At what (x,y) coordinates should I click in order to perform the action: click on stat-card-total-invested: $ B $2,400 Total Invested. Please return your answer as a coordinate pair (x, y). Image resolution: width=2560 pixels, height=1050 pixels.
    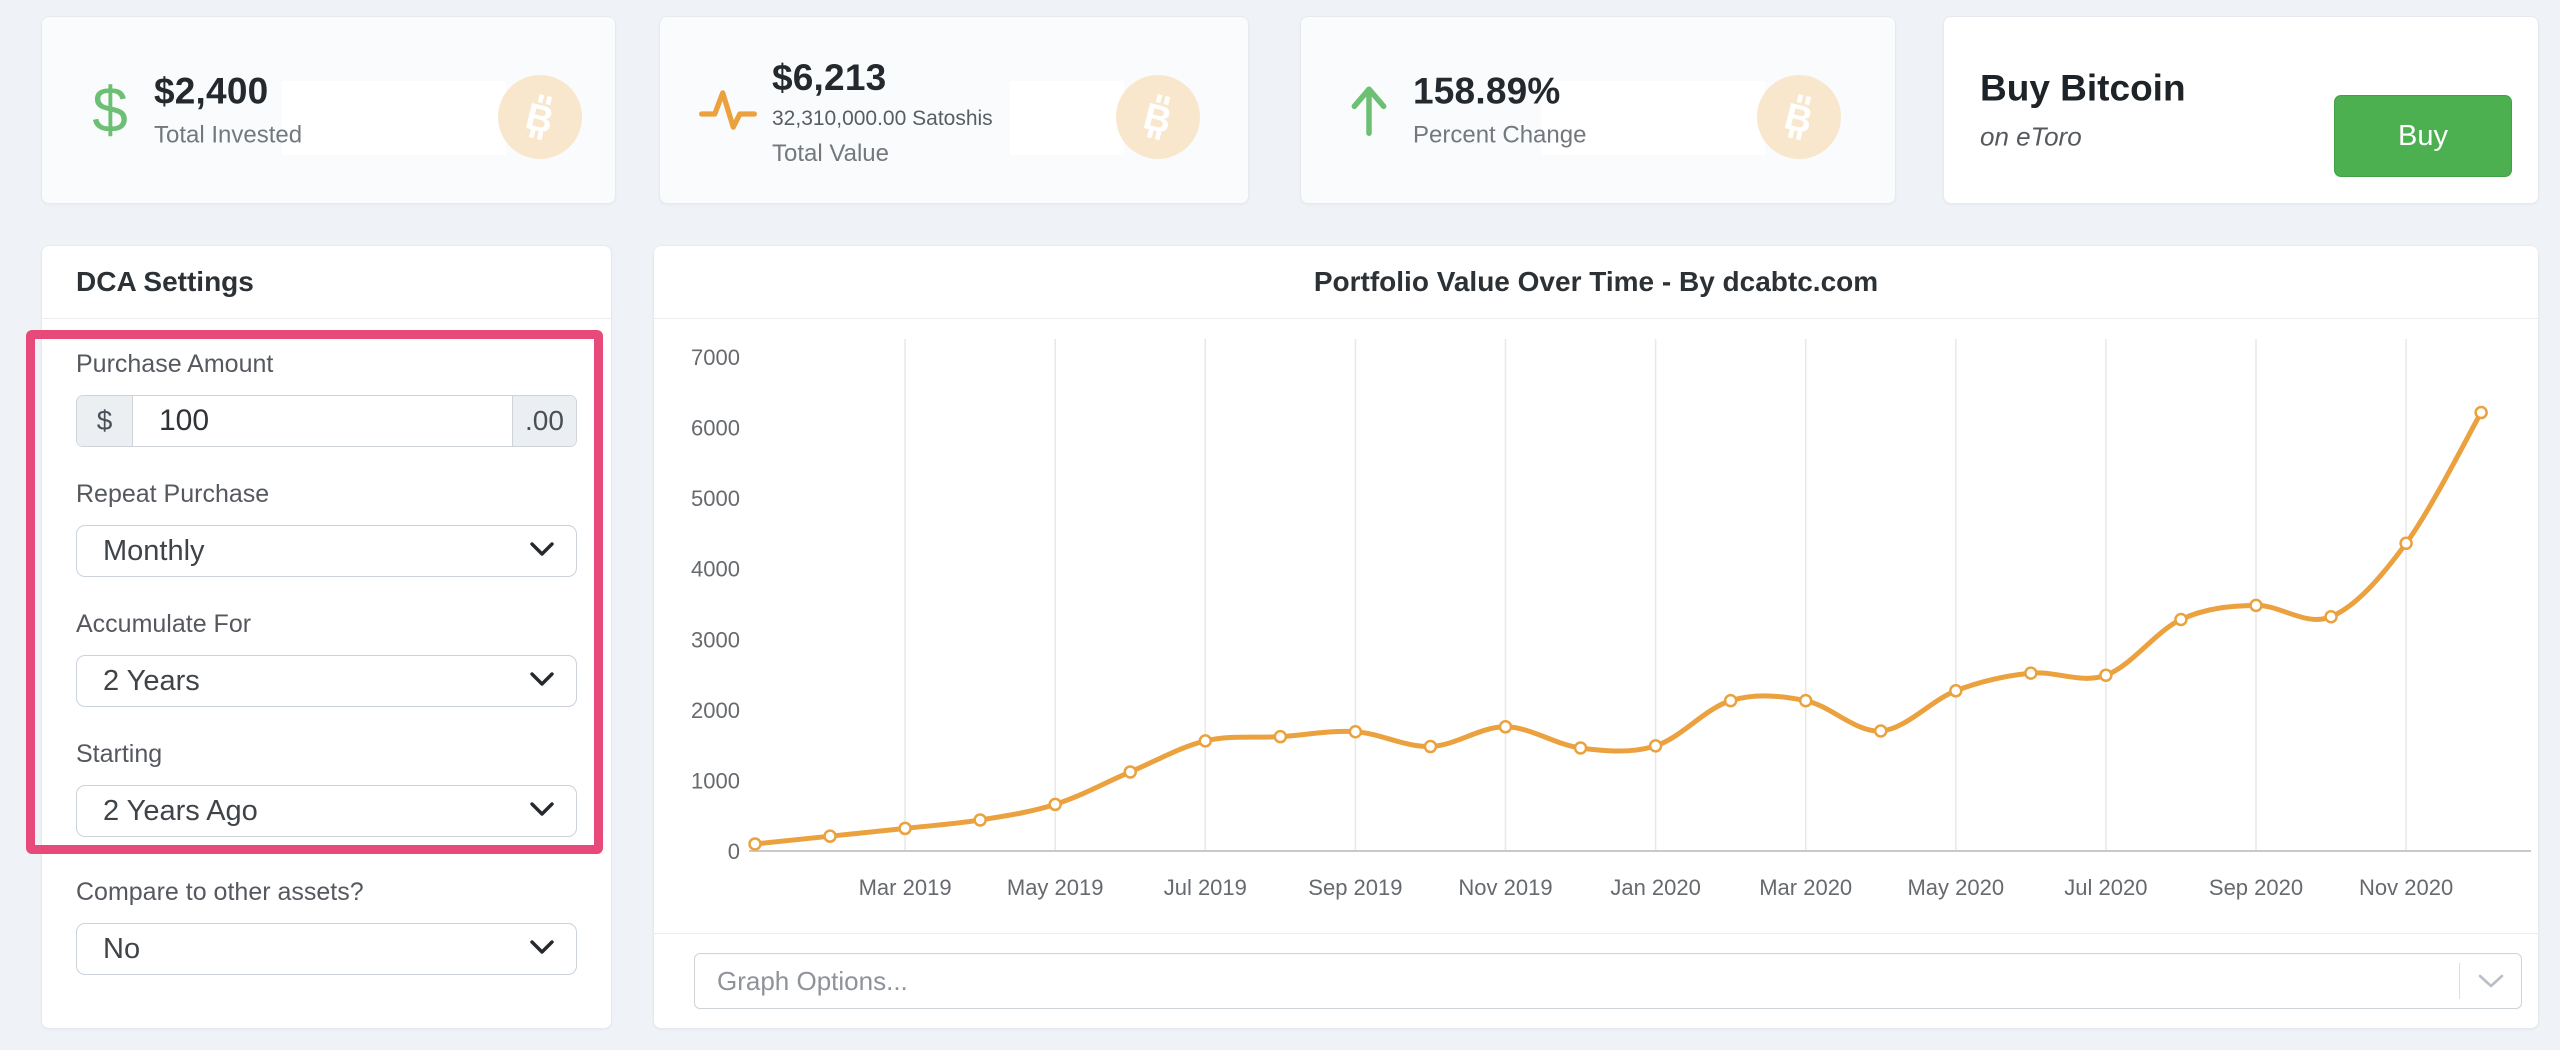
    Looking at the image, I should click on (328, 110).